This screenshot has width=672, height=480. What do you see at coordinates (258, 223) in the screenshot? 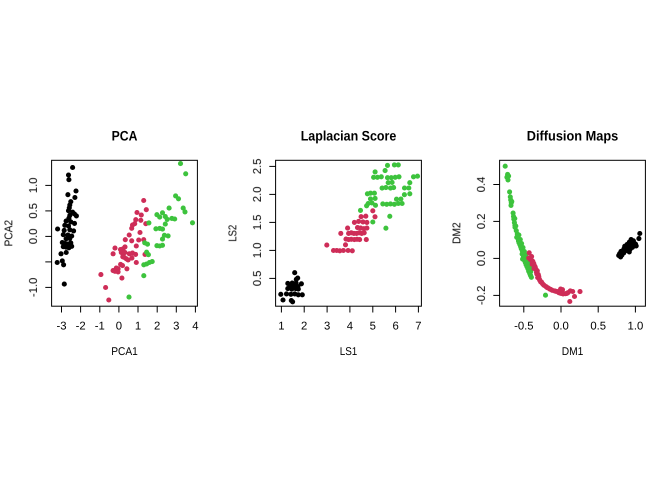
I see `svg-text: 1.5` at bounding box center [258, 223].